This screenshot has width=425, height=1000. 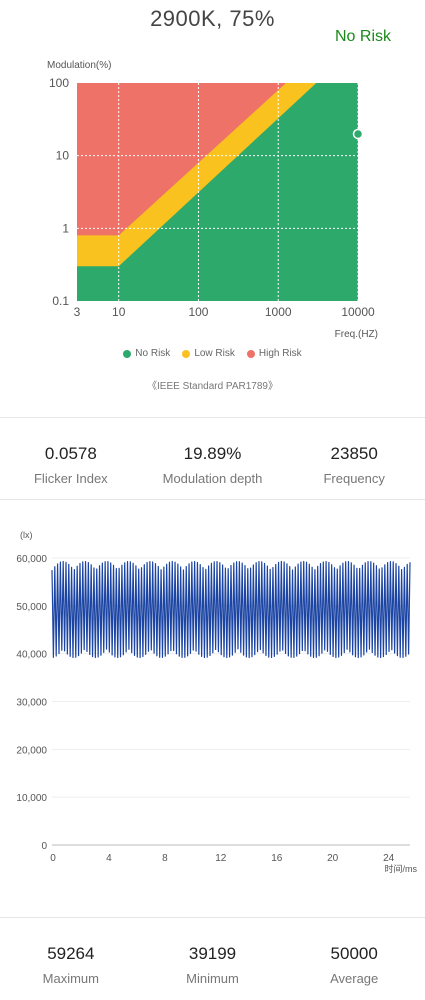 What do you see at coordinates (186, 353) in the screenshot?
I see `legend-dot-low-risk` at bounding box center [186, 353].